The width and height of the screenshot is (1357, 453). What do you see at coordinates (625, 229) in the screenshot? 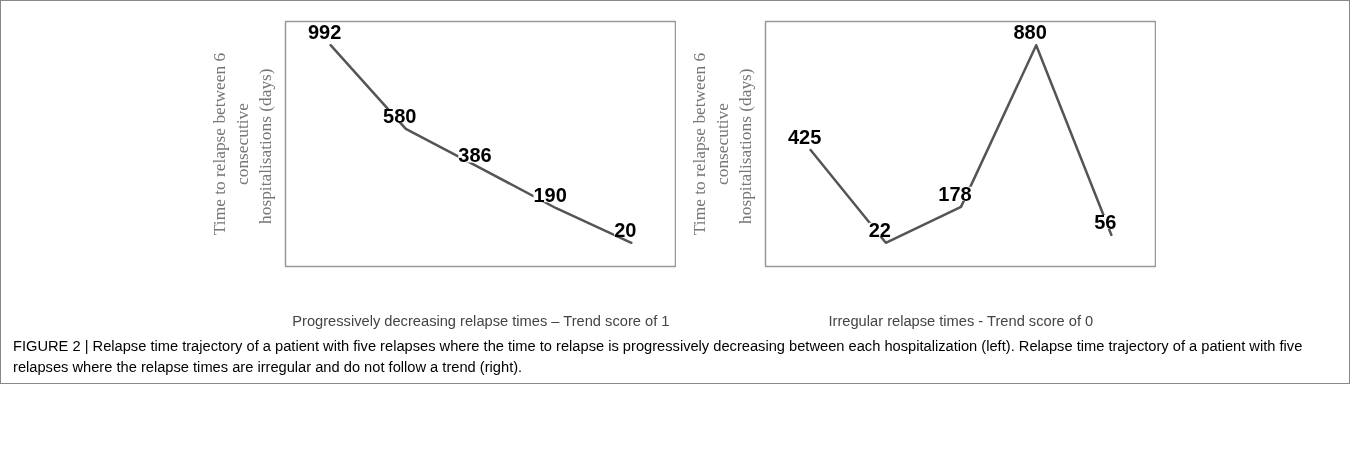
I see `data-label: 20` at bounding box center [625, 229].